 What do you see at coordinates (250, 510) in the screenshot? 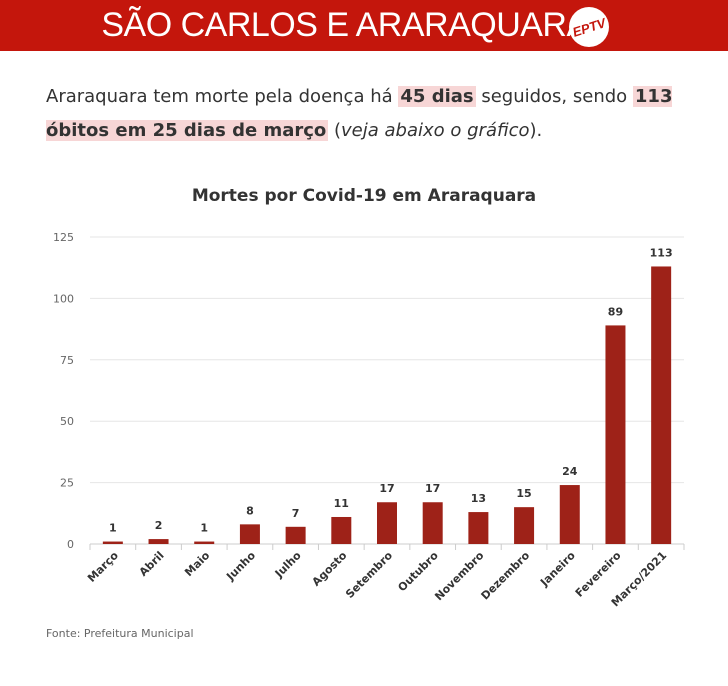
I see `data-label: 8` at bounding box center [250, 510].